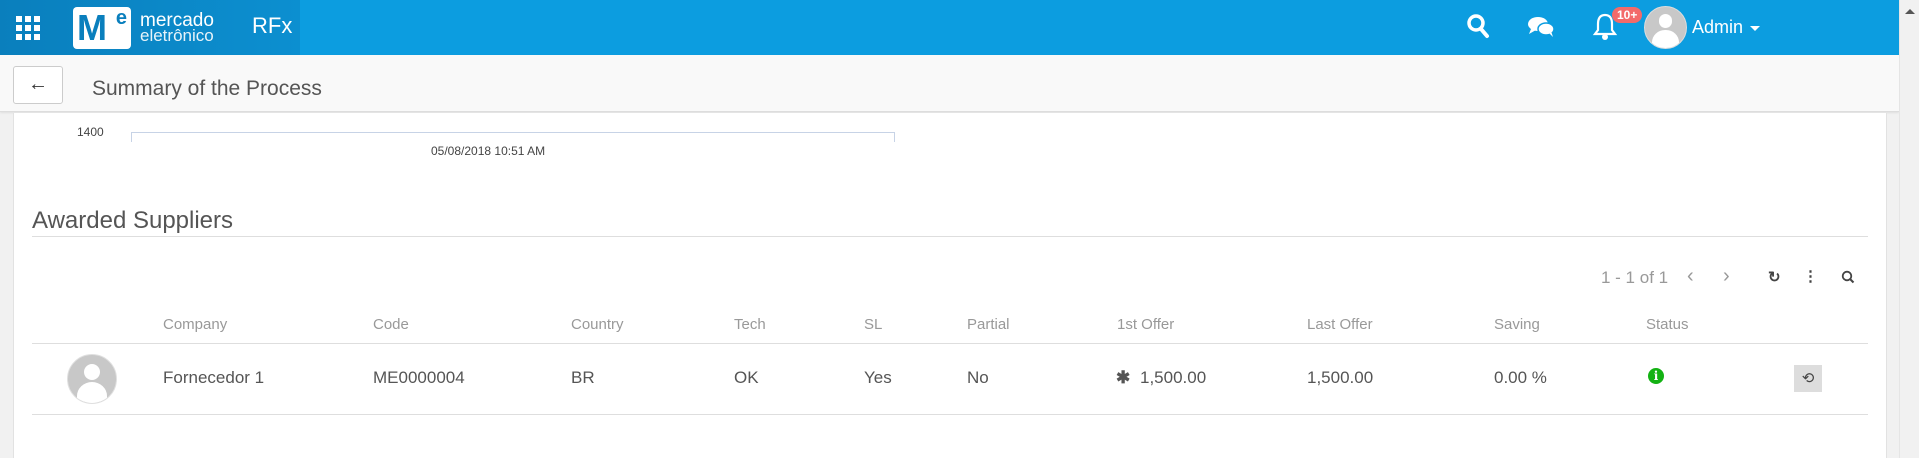 The height and width of the screenshot is (458, 1919). I want to click on info-icon: i, so click(1656, 376).